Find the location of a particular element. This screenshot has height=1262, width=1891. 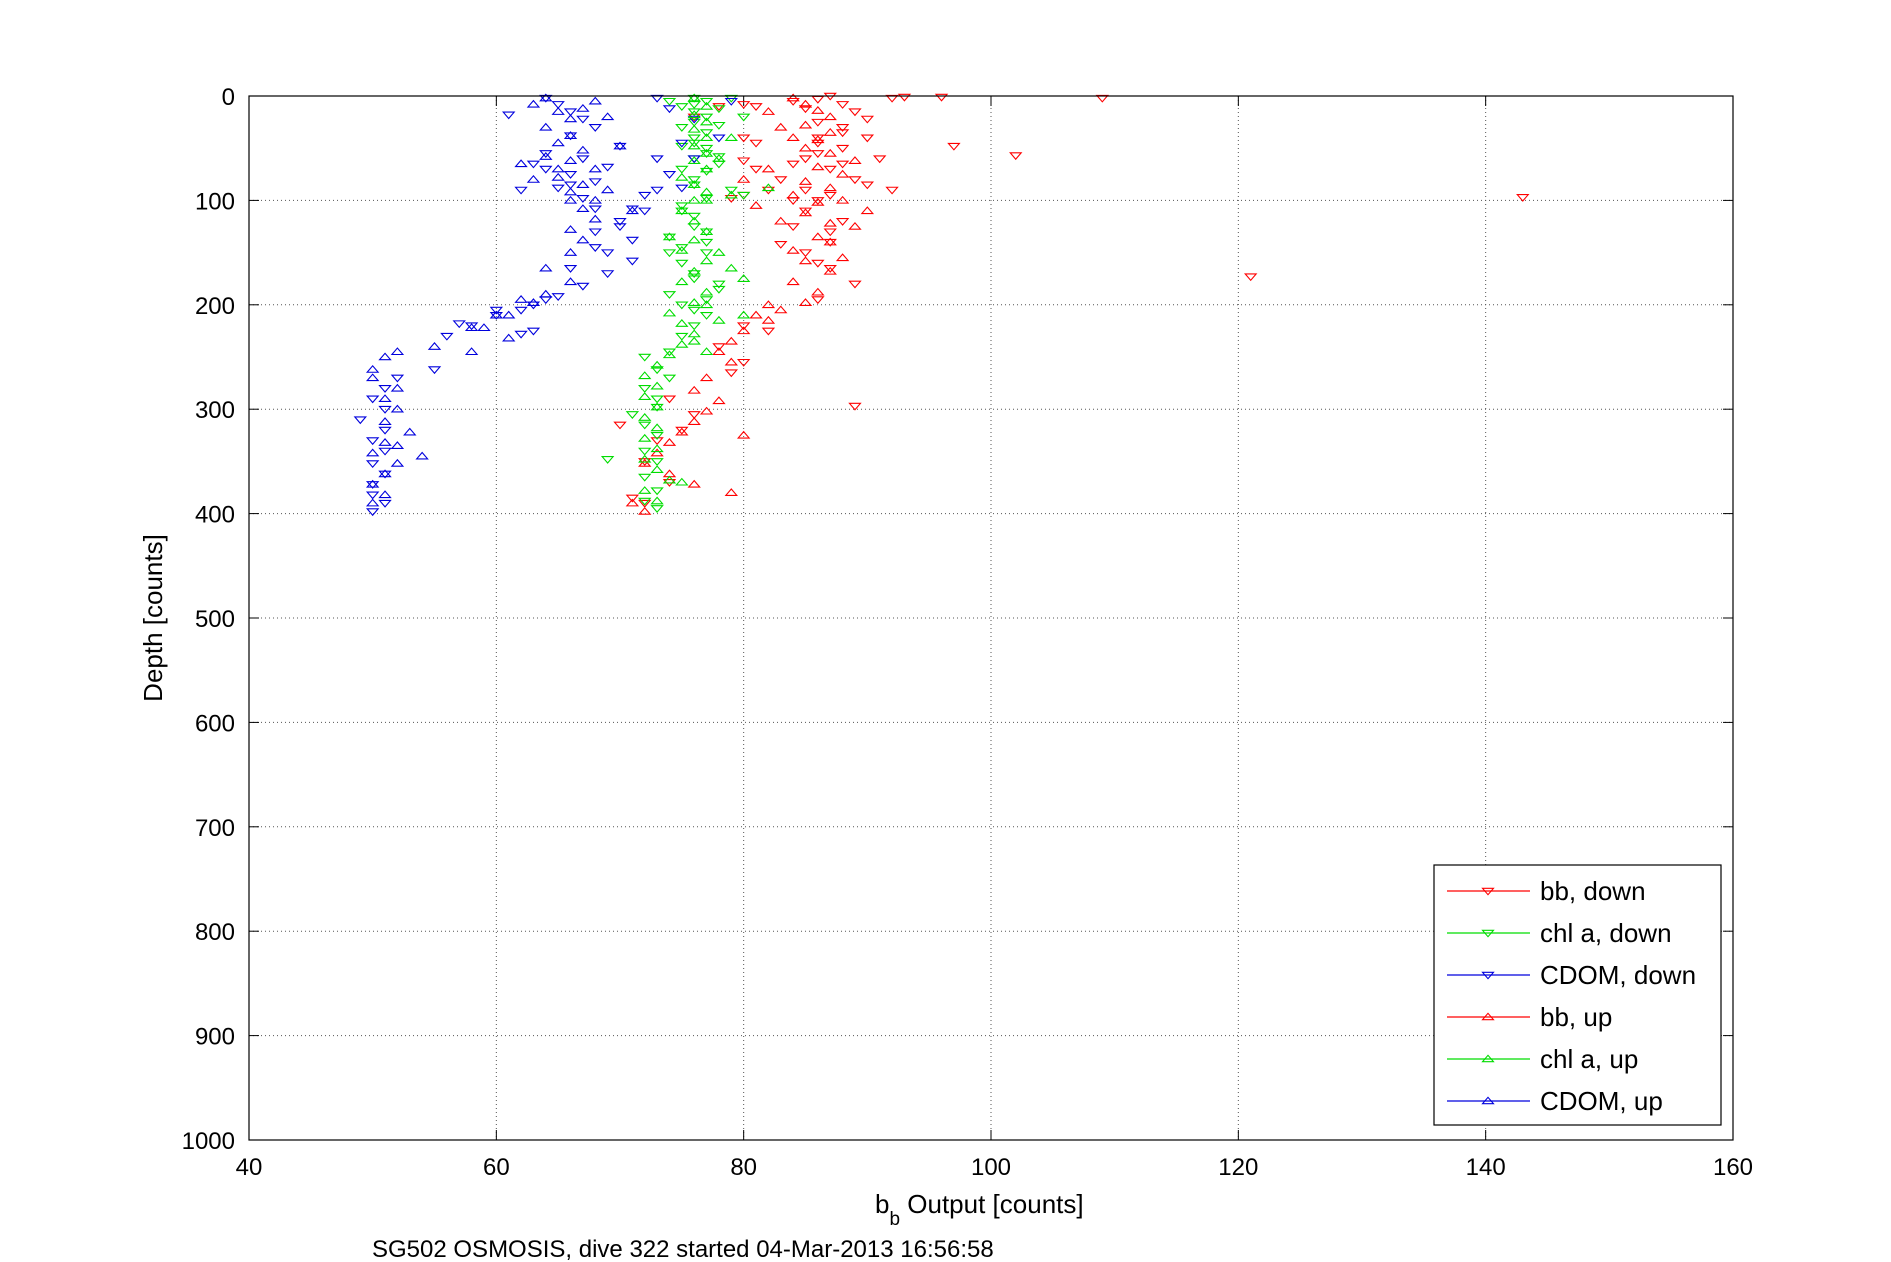

y-tick-label: 100 is located at coordinates (215, 201).